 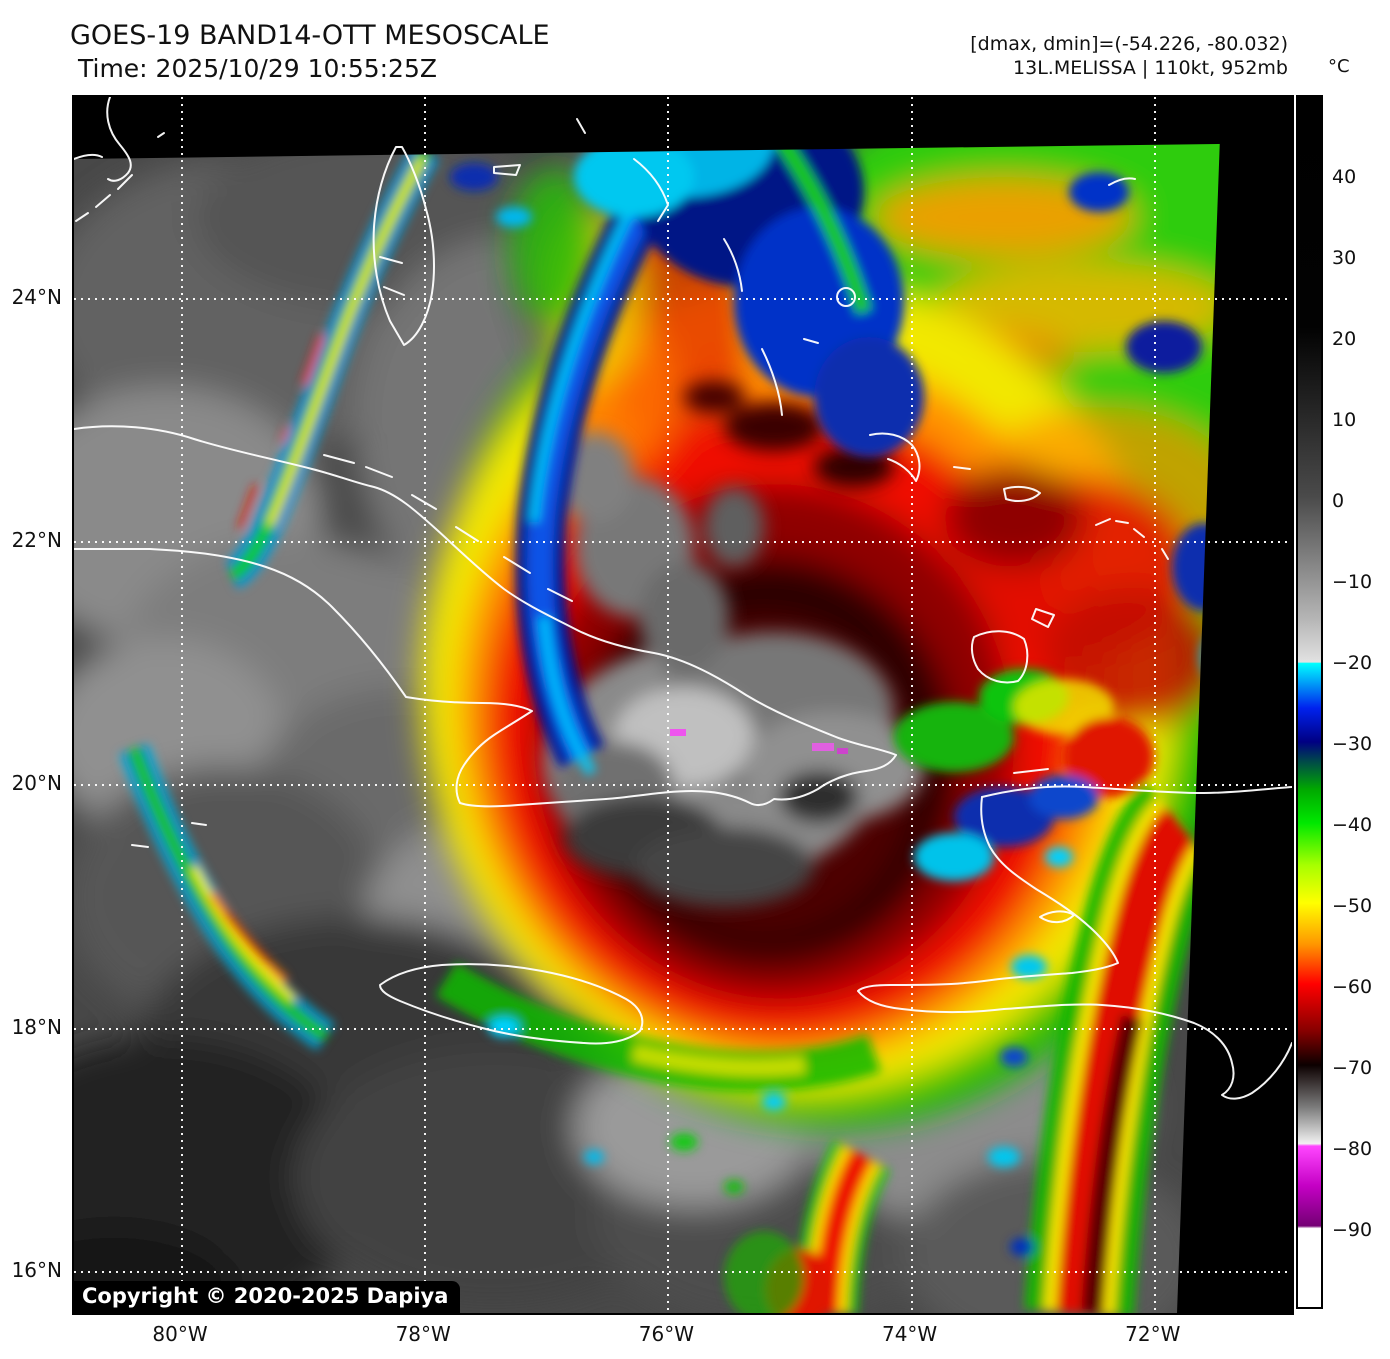 What do you see at coordinates (1352, 663) in the screenshot?
I see `colorbar-tick-label: −20` at bounding box center [1352, 663].